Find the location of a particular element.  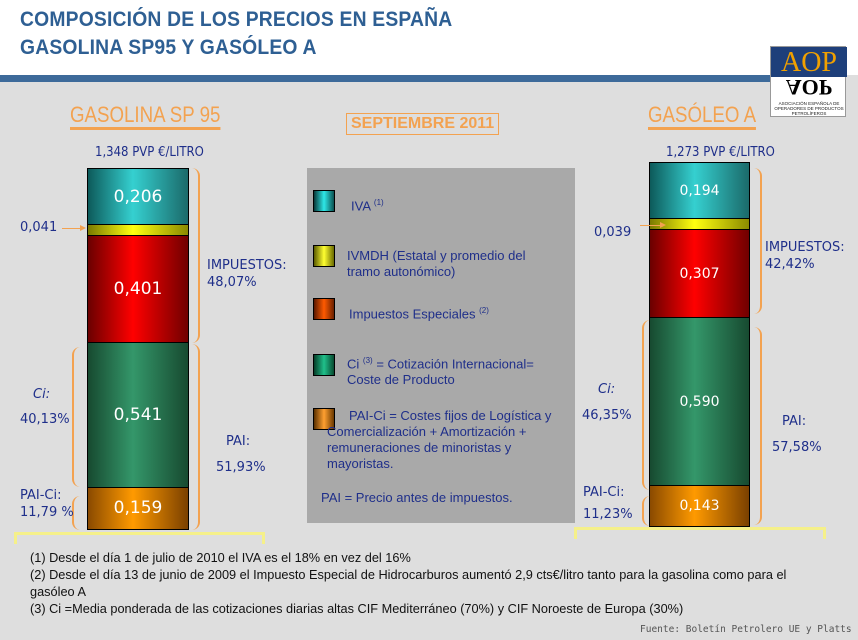

legend-swatch-pai-ci is located at coordinates (324, 419).